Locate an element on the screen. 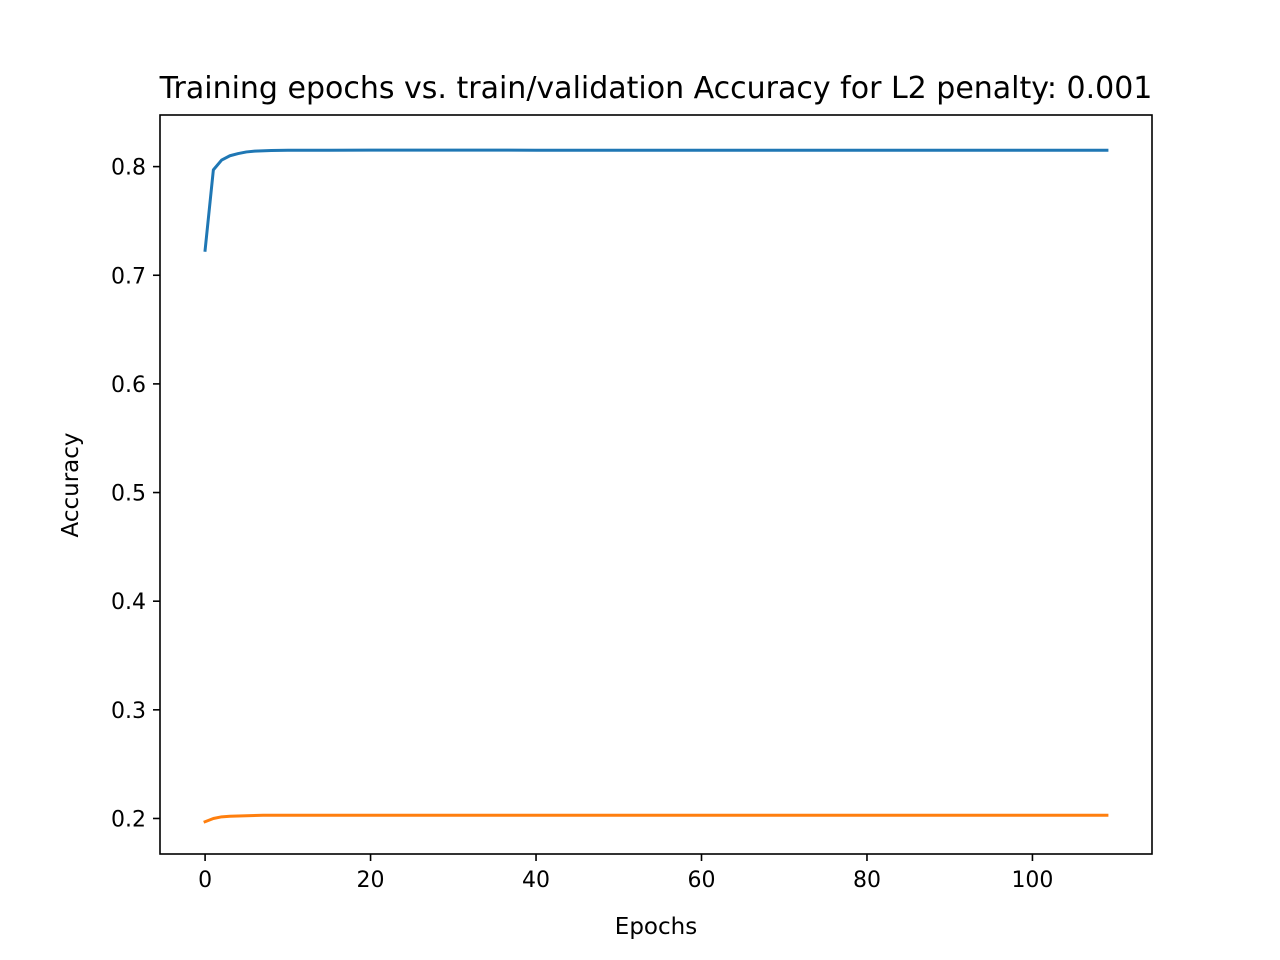 This screenshot has width=1280, height=960. x-tick-label: 20 is located at coordinates (371, 880).